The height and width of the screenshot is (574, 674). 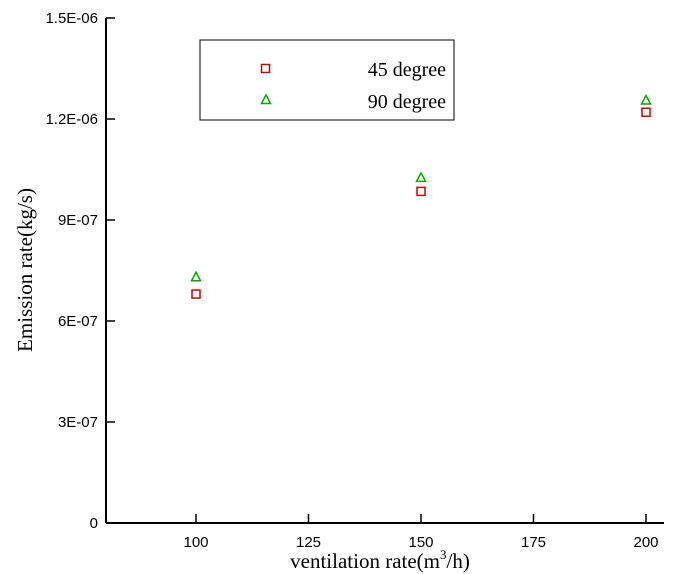 I want to click on x-axis-title-sup: 3, so click(x=443, y=554).